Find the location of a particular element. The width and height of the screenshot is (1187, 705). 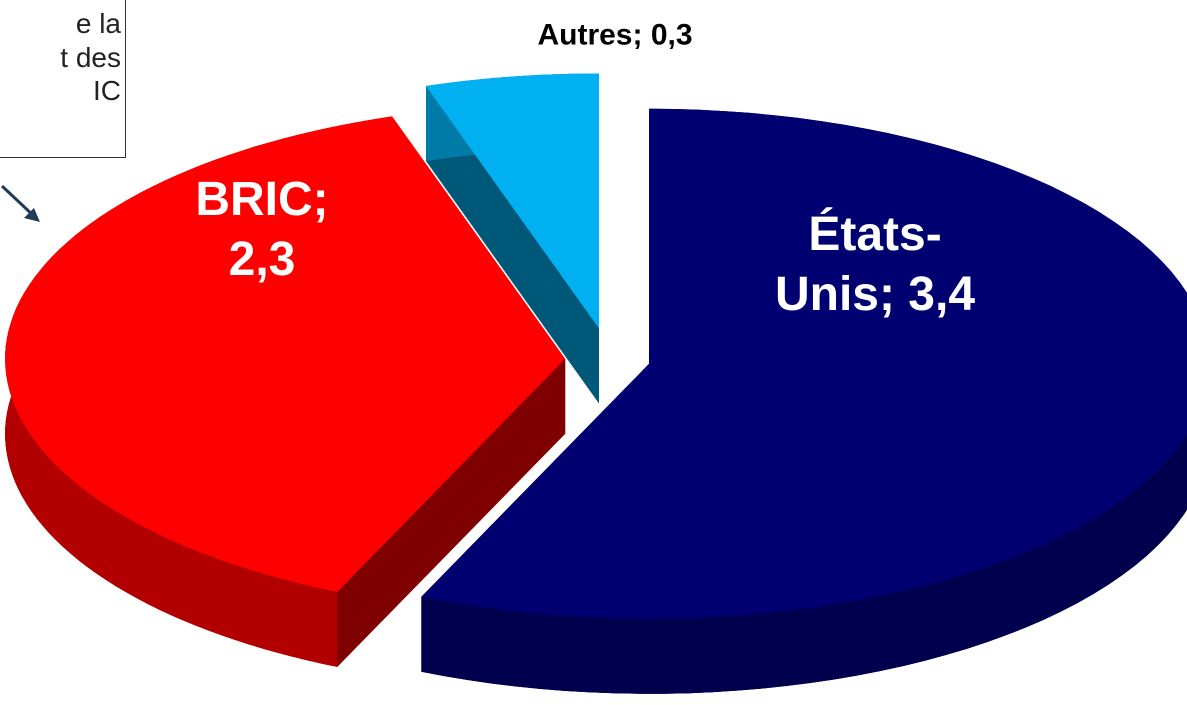

annotation-box: e la t des IC is located at coordinates (63, 79).